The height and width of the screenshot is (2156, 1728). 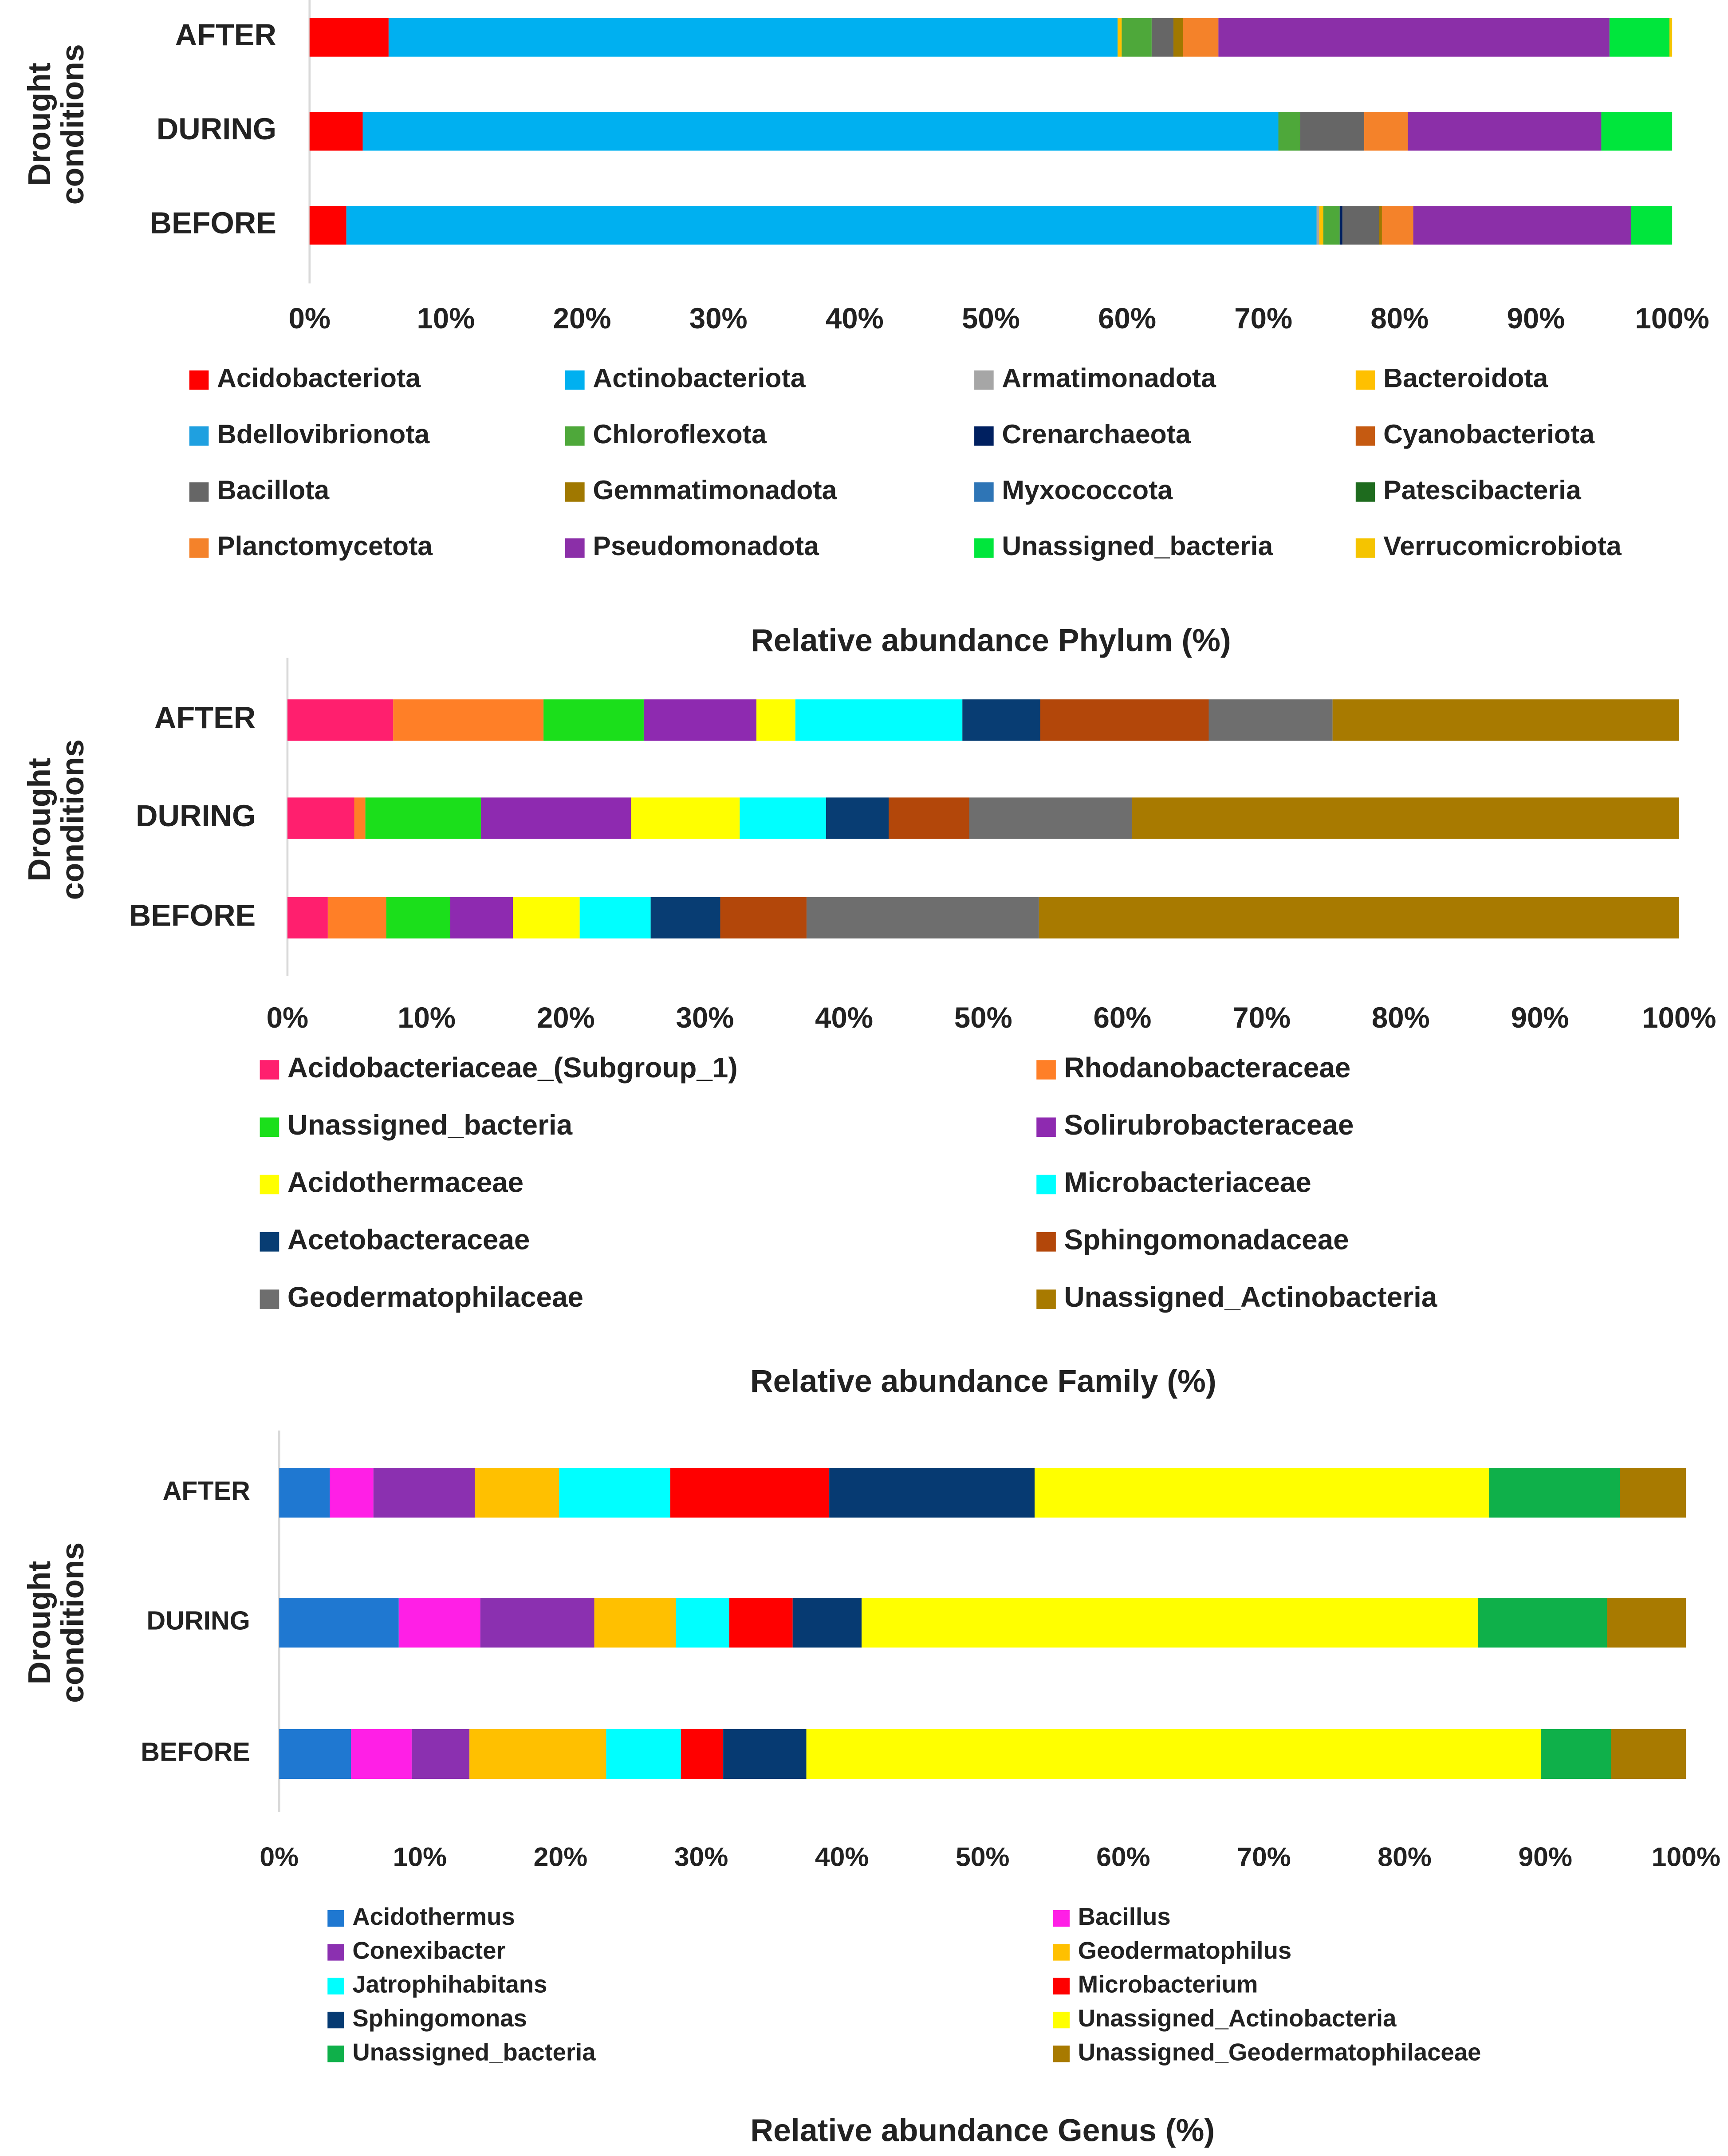 I want to click on bar-segment-before-bacteroidota, so click(x=1321, y=225).